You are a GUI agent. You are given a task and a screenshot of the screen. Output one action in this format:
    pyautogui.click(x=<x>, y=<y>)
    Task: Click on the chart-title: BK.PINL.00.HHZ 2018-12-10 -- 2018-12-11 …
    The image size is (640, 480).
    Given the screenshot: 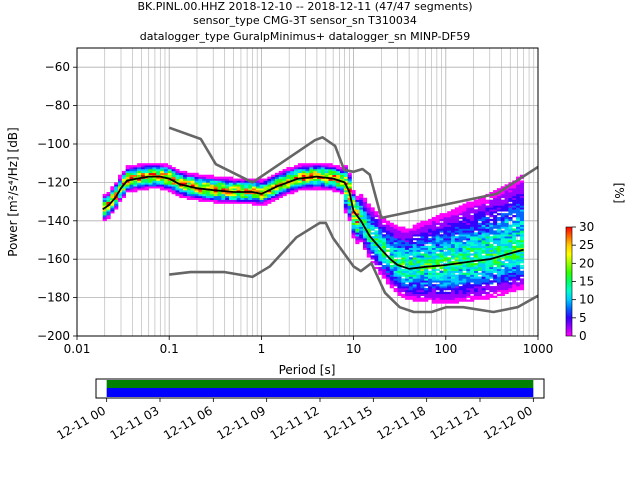 What is the action you would take?
    pyautogui.click(x=304, y=6)
    